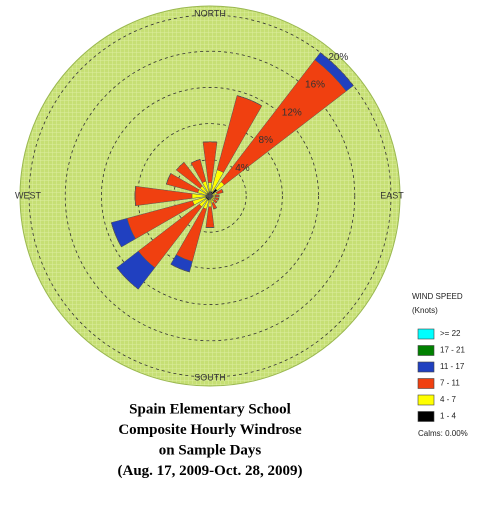  I want to click on ring-label: 4%, so click(242, 168).